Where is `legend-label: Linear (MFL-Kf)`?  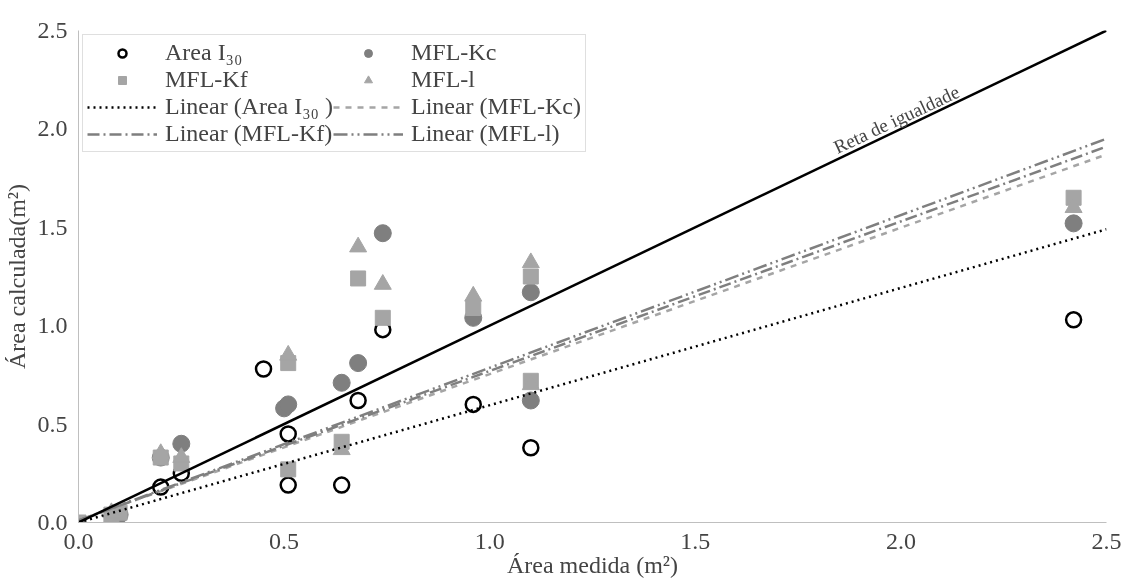
legend-label: Linear (MFL-Kf) is located at coordinates (249, 133).